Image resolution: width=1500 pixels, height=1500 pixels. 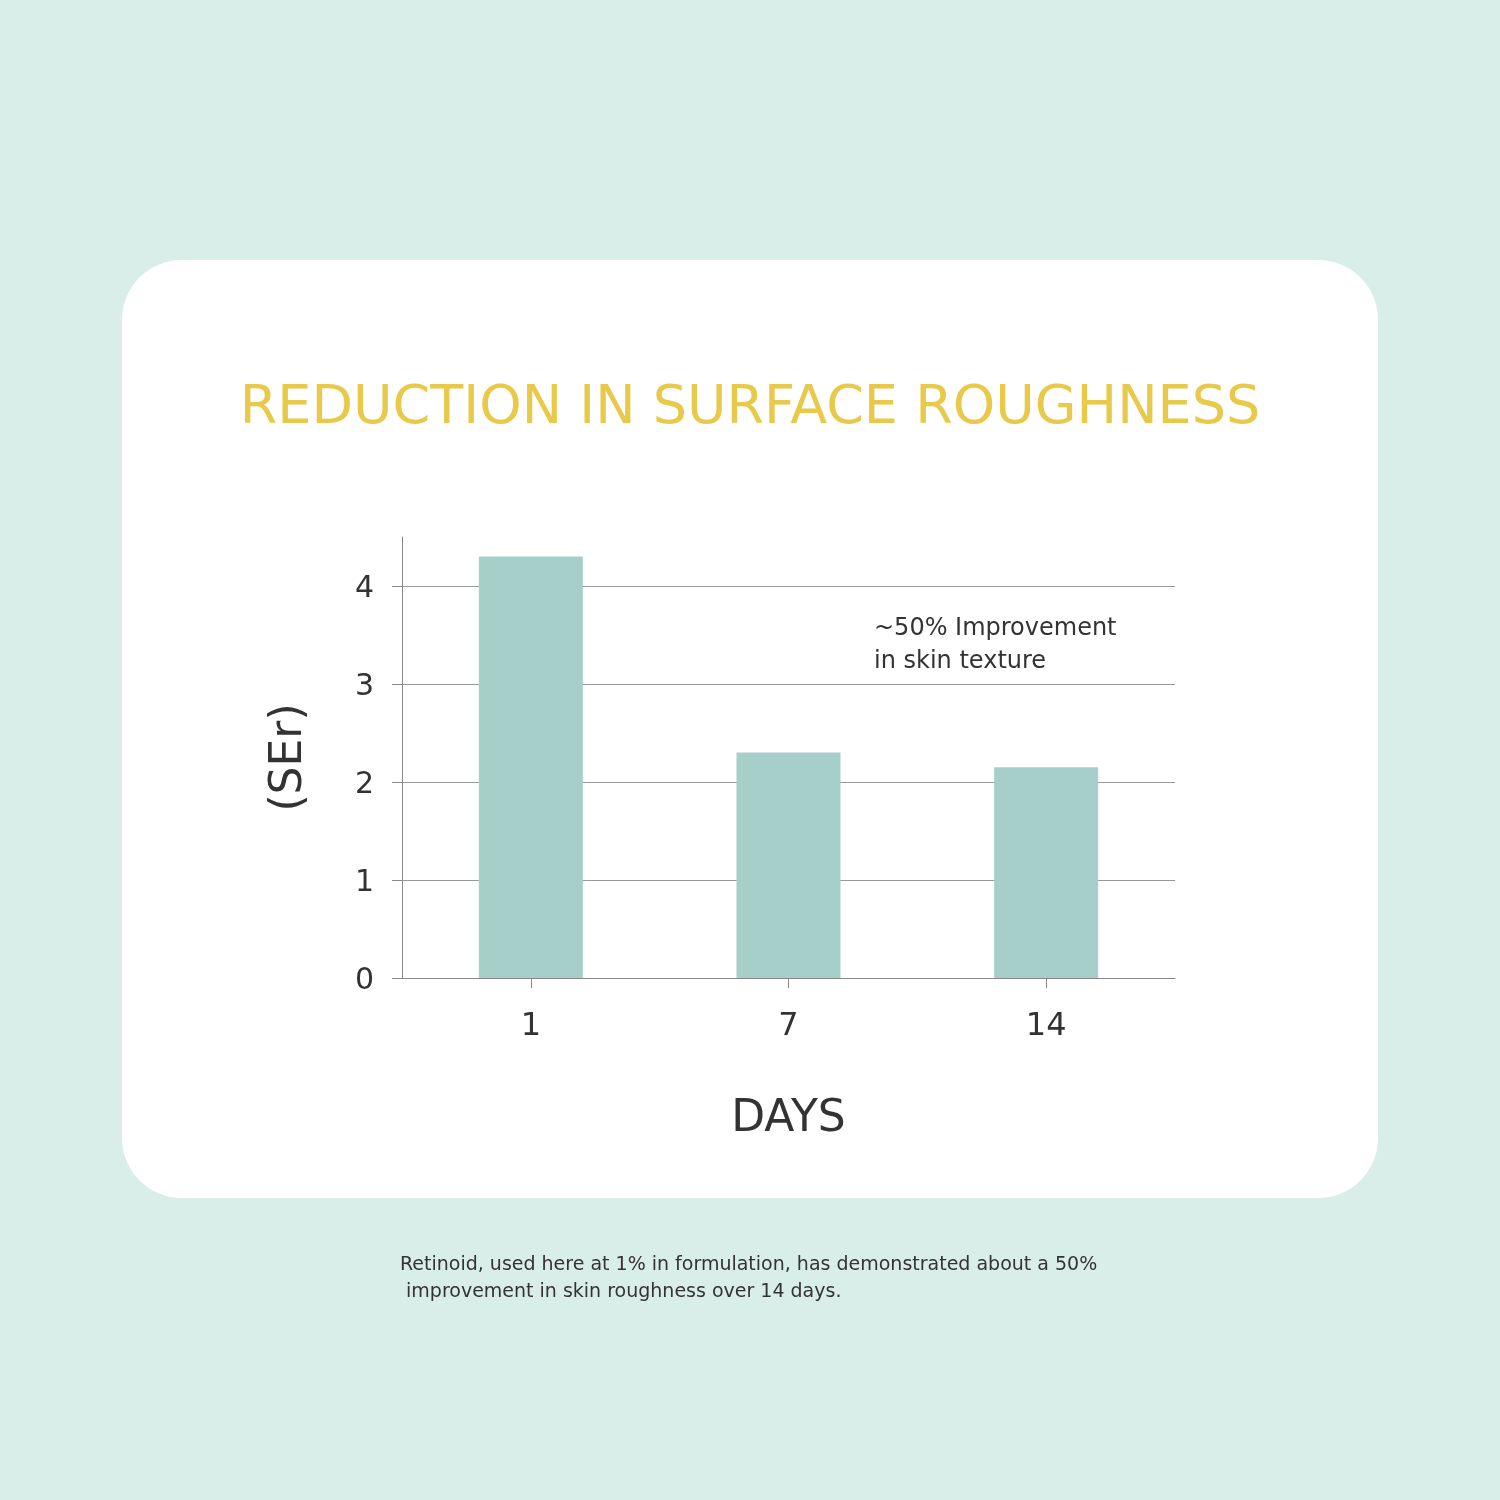 I want to click on text: Retinoid, used here at 1% in formulation, has demonstrated about a 50% improvement in skin roughness over 14 days., so click(x=749, y=1276).